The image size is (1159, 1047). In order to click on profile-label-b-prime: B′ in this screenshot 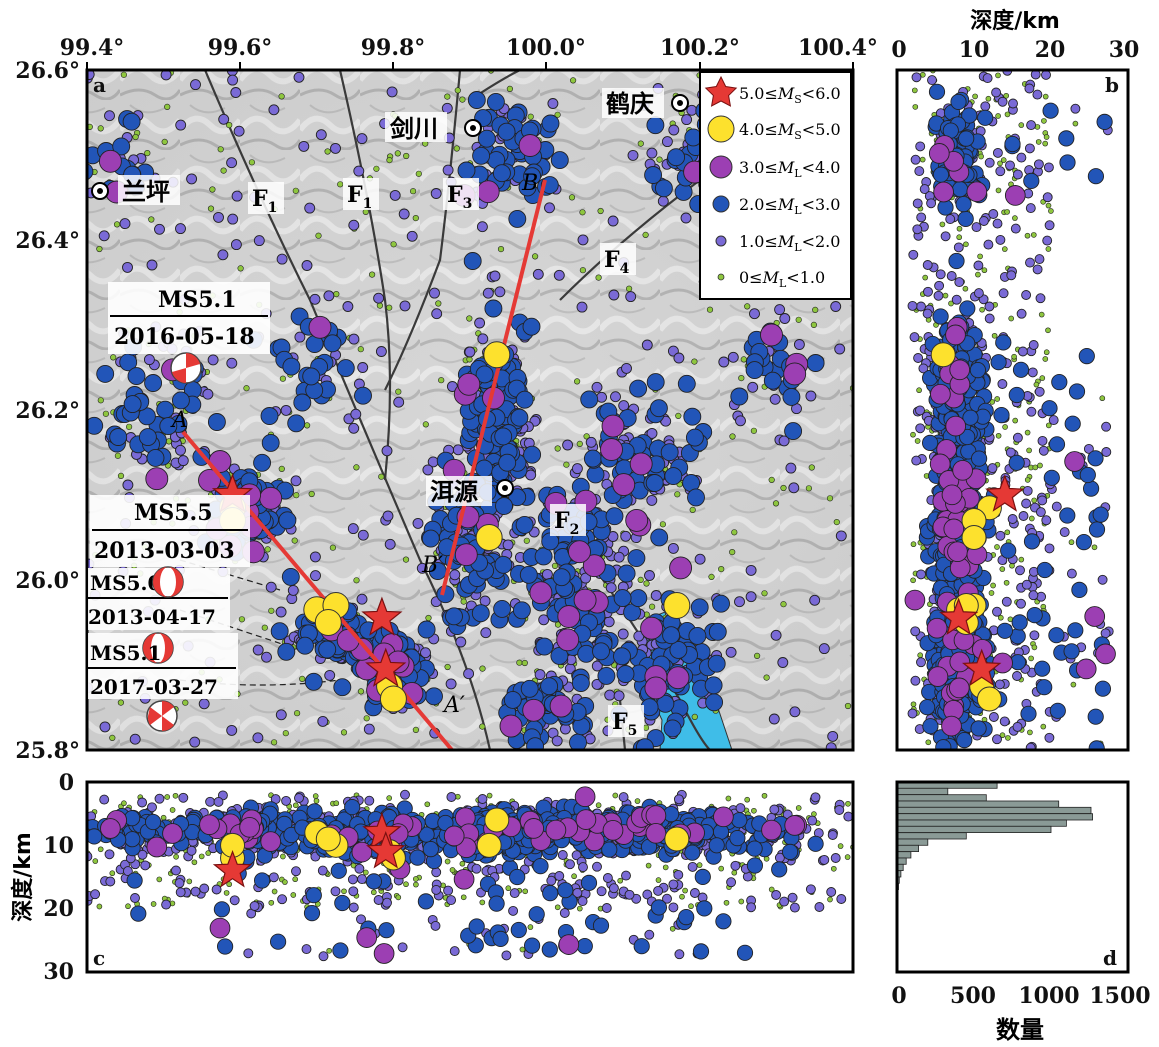, I will do `click(432, 565)`.